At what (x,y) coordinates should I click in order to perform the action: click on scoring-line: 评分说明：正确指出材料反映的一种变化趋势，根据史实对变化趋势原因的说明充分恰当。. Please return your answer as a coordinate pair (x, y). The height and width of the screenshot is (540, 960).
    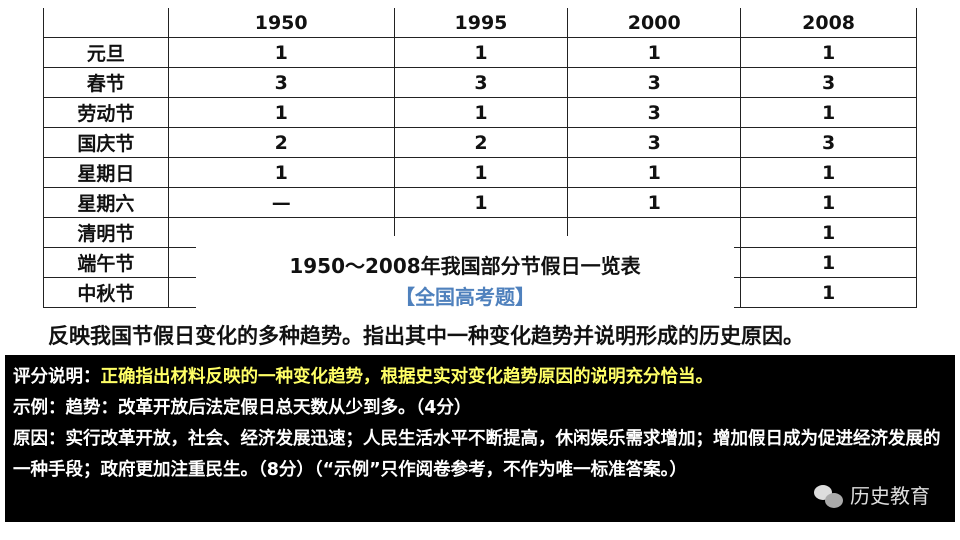
    Looking at the image, I should click on (480, 377).